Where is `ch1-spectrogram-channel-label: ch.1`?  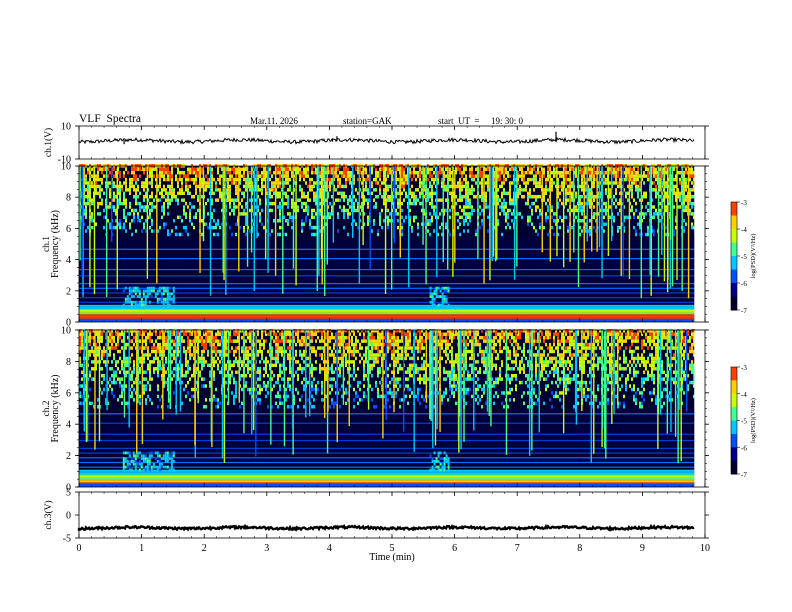
ch1-spectrogram-channel-label: ch.1 is located at coordinates (47, 244).